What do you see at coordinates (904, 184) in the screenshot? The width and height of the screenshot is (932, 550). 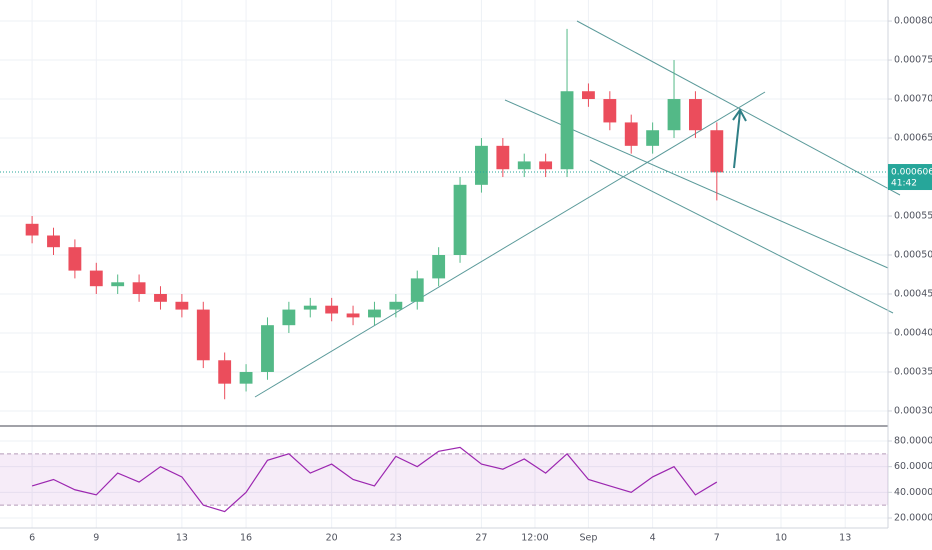 I see `countdown: 41:42` at bounding box center [904, 184].